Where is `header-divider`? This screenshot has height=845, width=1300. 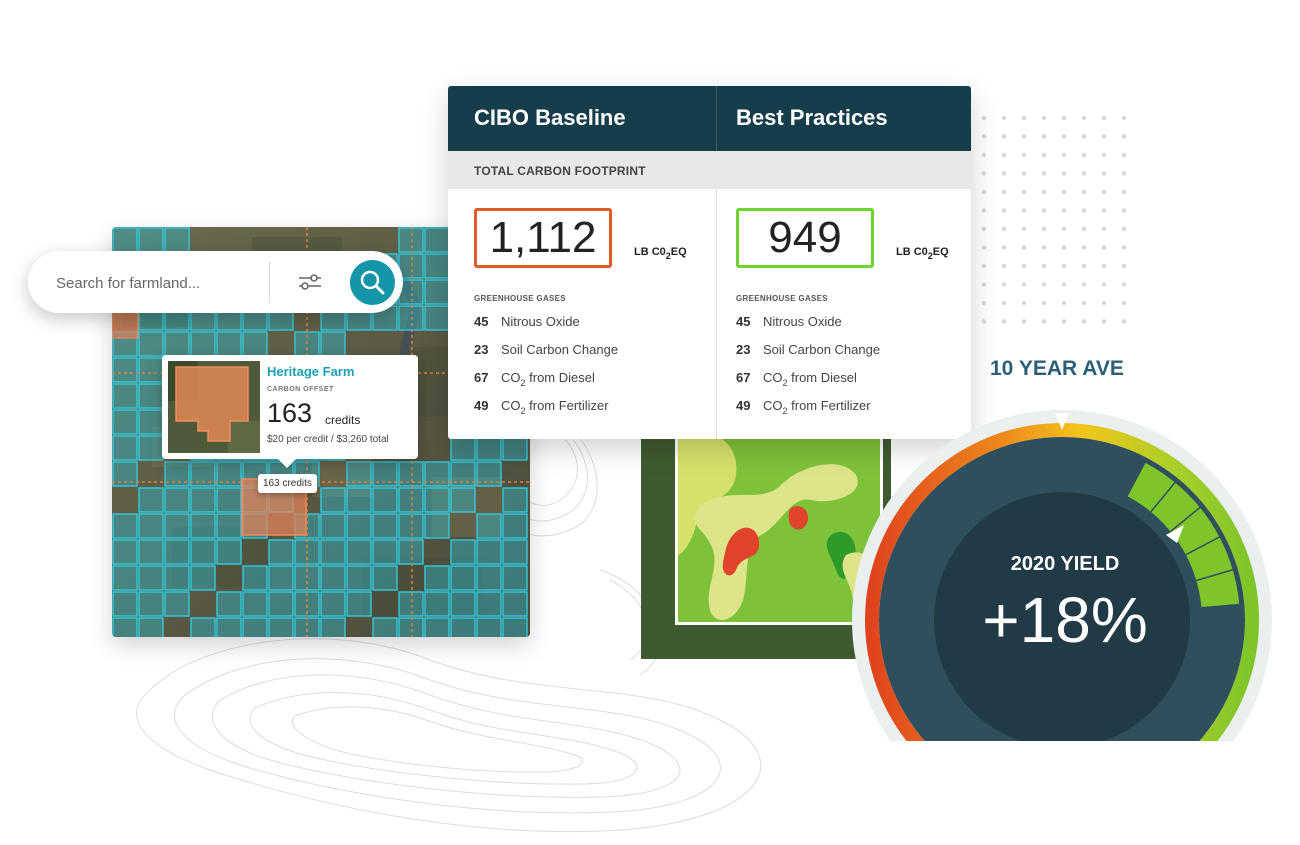
header-divider is located at coordinates (716, 118).